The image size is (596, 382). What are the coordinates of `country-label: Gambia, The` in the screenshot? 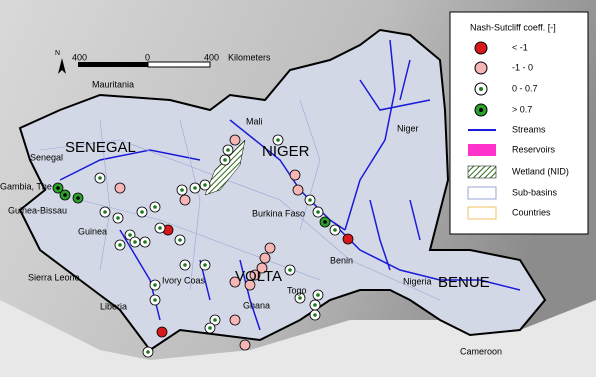 It's located at (26, 186).